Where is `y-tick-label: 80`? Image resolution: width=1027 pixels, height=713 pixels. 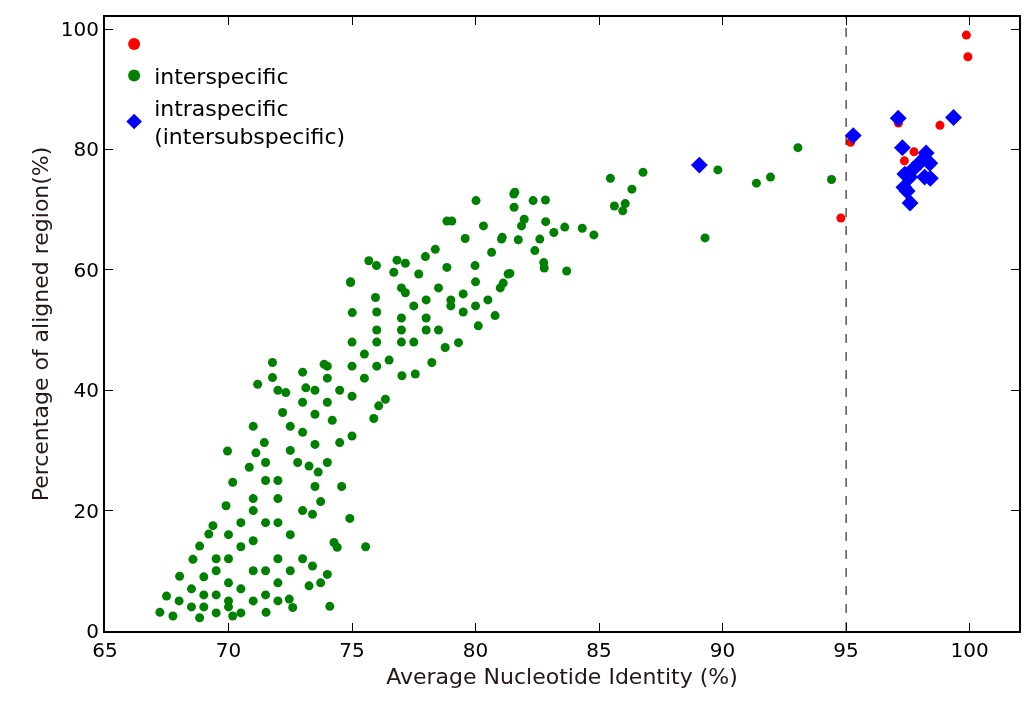
y-tick-label: 80 is located at coordinates (86, 149).